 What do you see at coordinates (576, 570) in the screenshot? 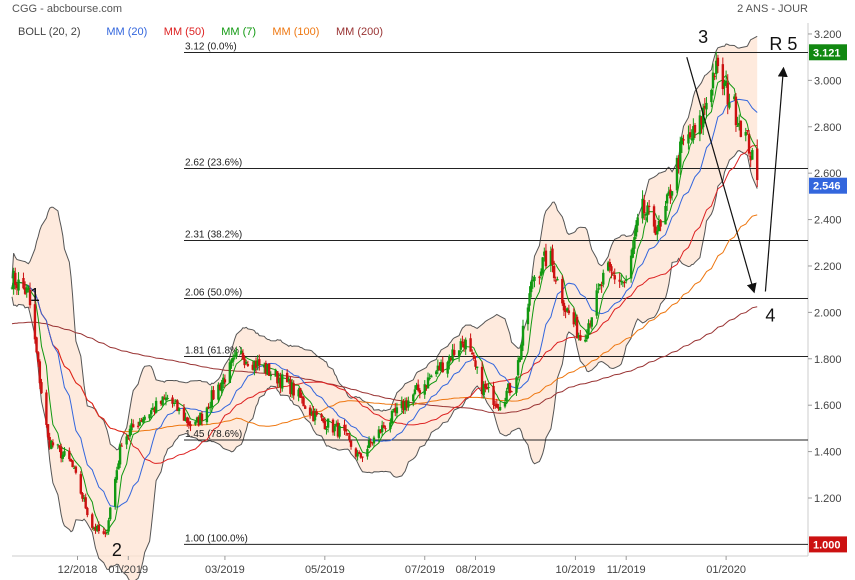
I see `x-tick-label: 10/2019` at bounding box center [576, 570].